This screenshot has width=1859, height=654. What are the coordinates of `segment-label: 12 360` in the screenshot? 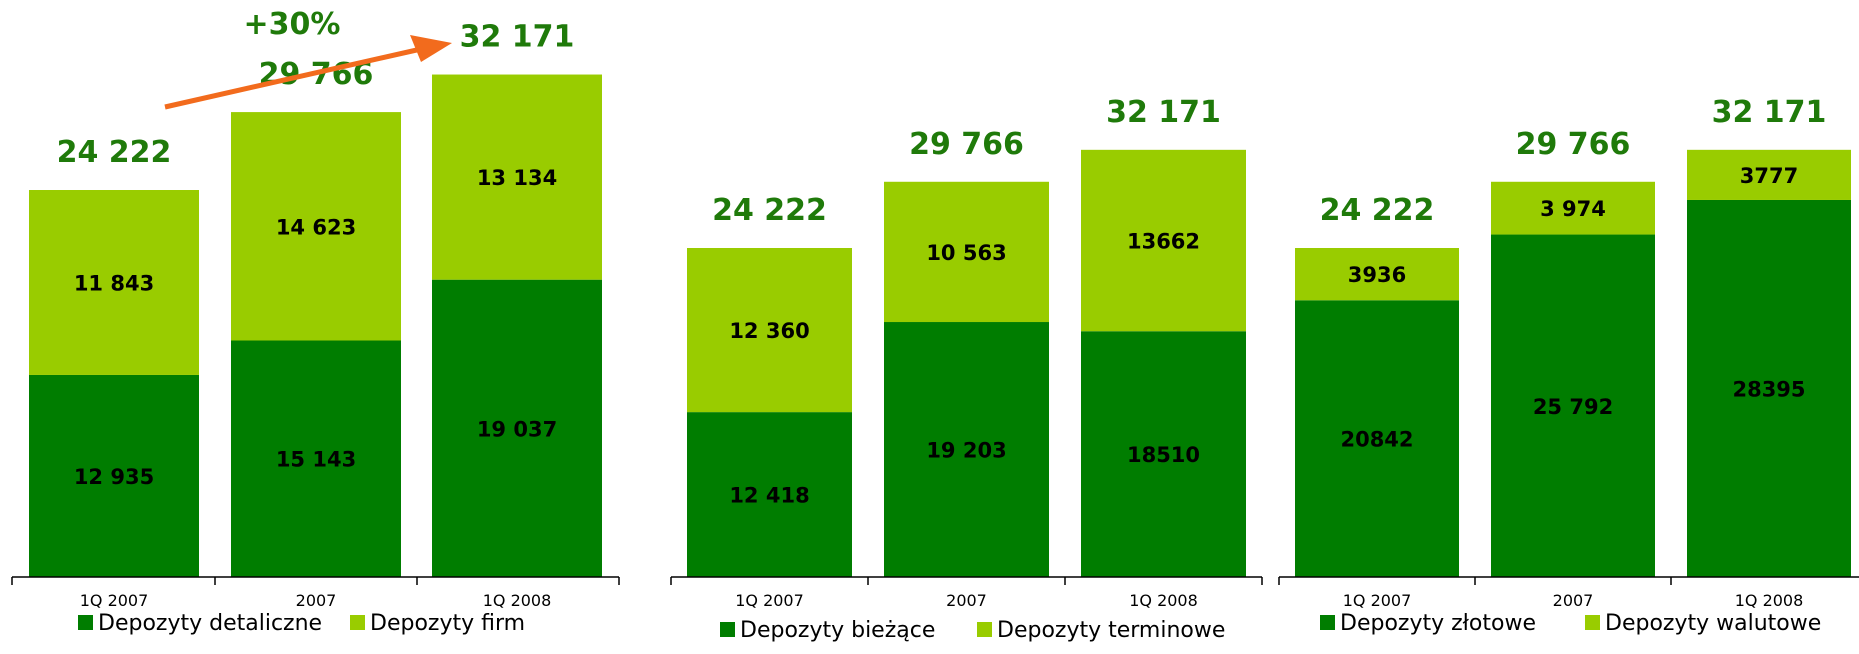 It's located at (769, 331).